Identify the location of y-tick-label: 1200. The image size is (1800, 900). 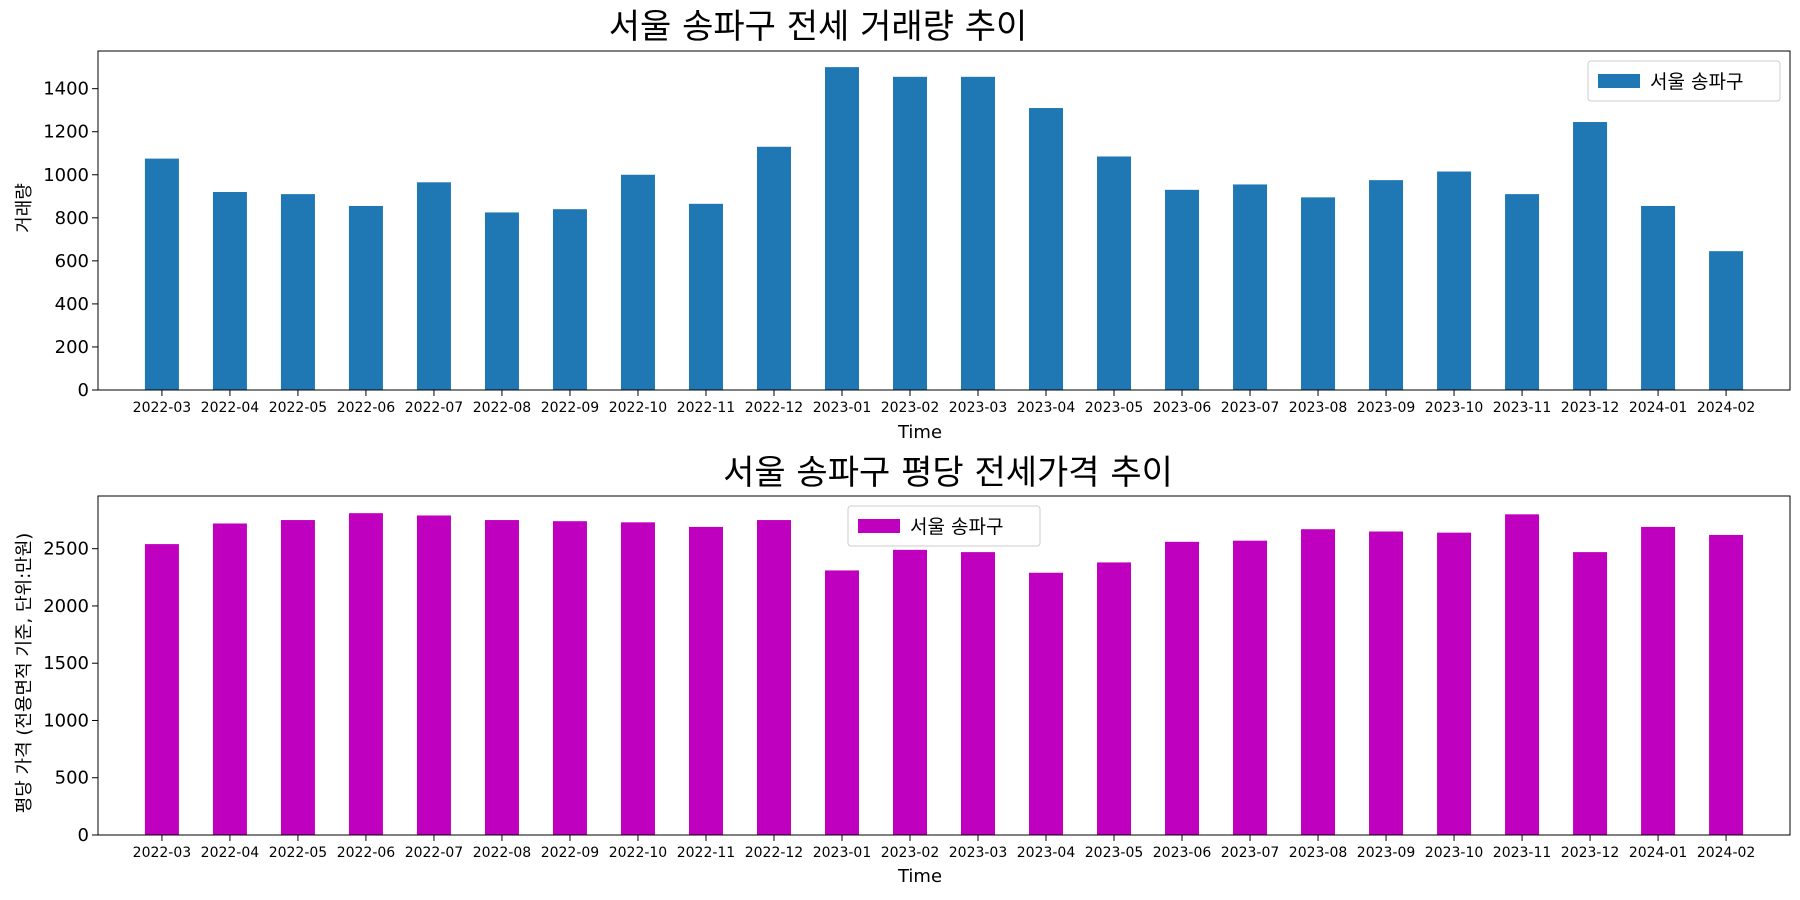
(66, 132).